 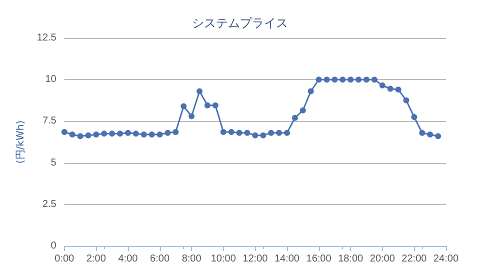 What do you see at coordinates (255, 259) in the screenshot?
I see `x-tick-label: 12:00` at bounding box center [255, 259].